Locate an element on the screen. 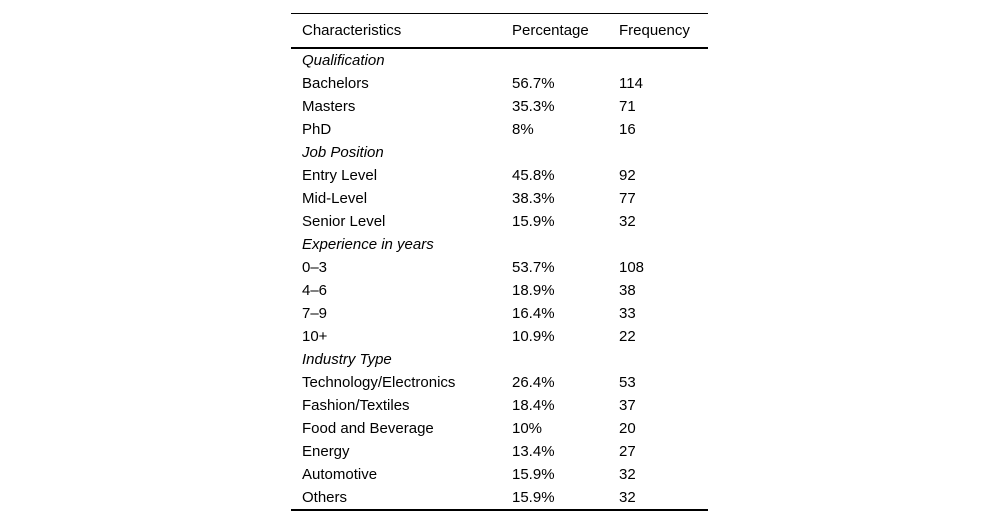 This screenshot has height=530, width=1000. cell-characteristic: 7–9 is located at coordinates (315, 313).